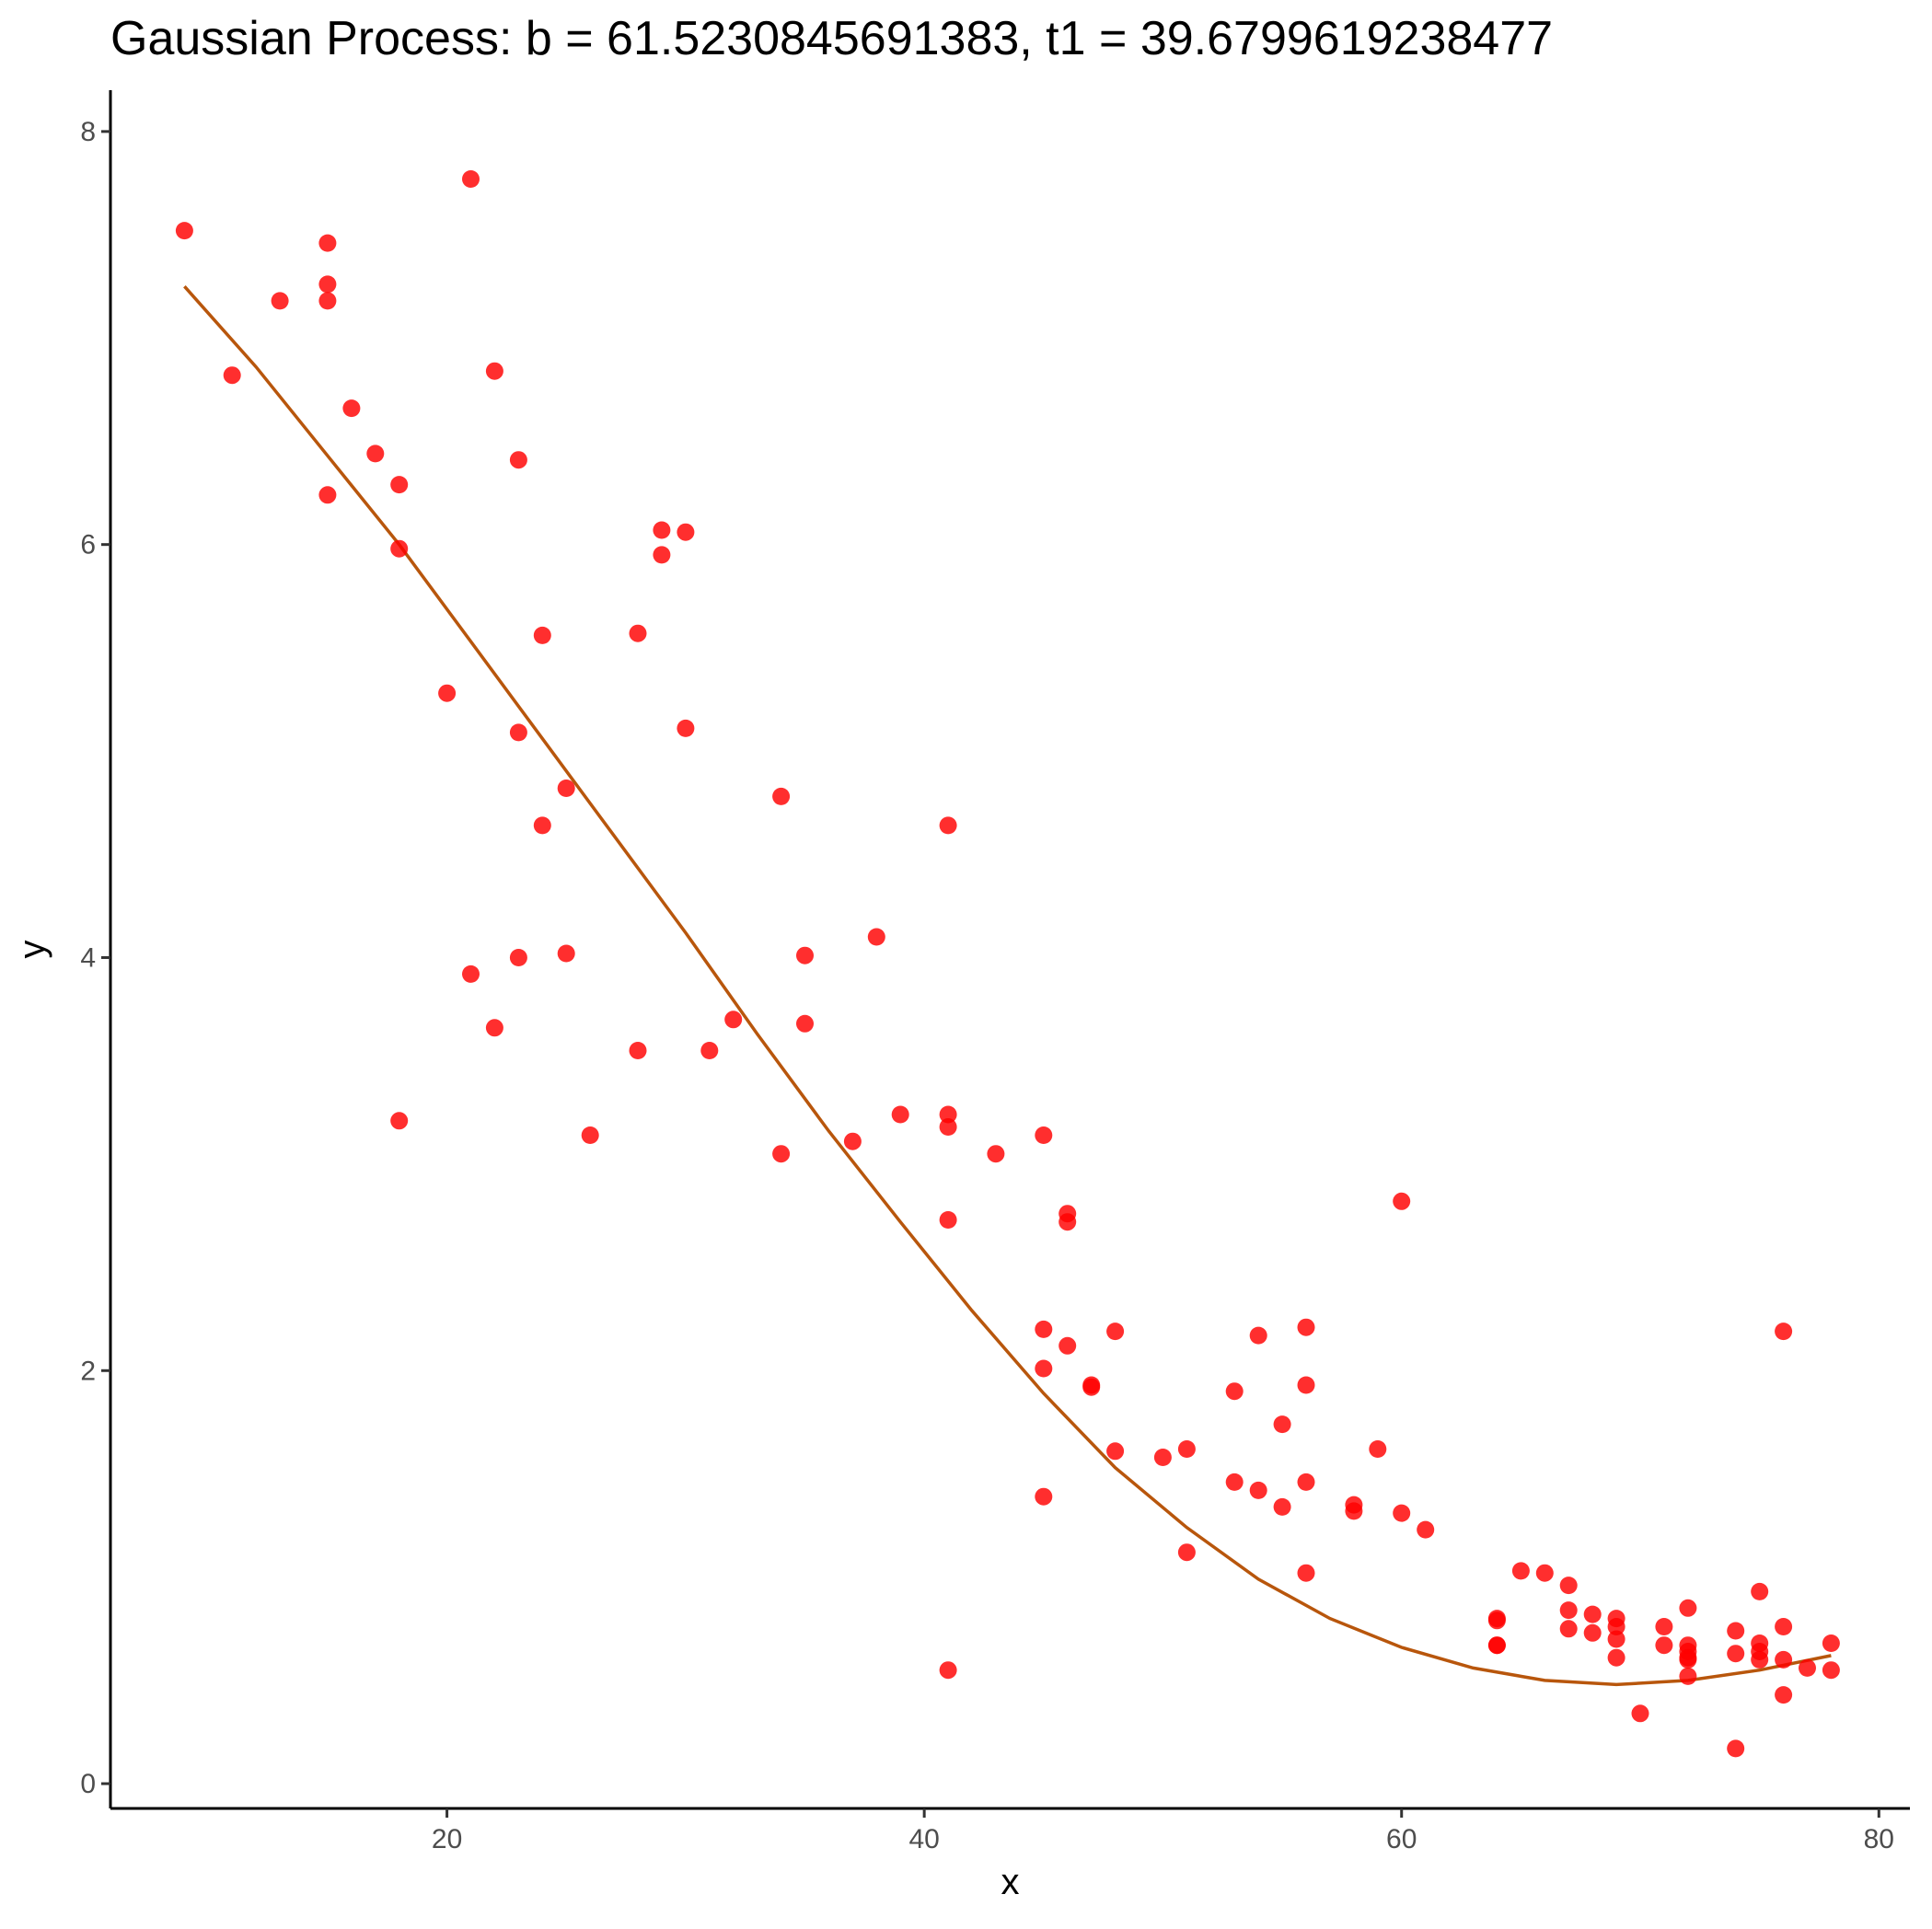  Describe the element at coordinates (924, 1839) in the screenshot. I see `x-tick-label: 40` at that location.